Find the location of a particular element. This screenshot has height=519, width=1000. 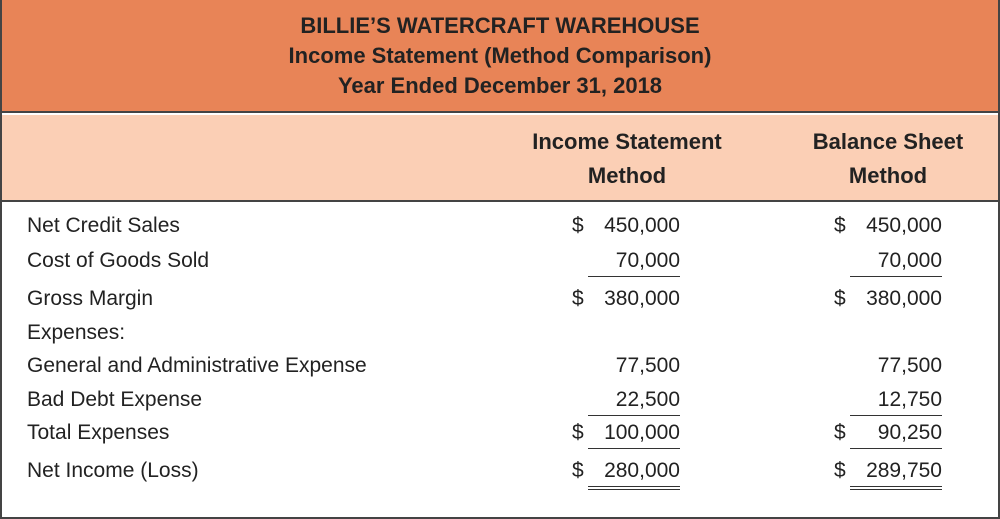

row-label: Cost of Goods Sold is located at coordinates (118, 260).